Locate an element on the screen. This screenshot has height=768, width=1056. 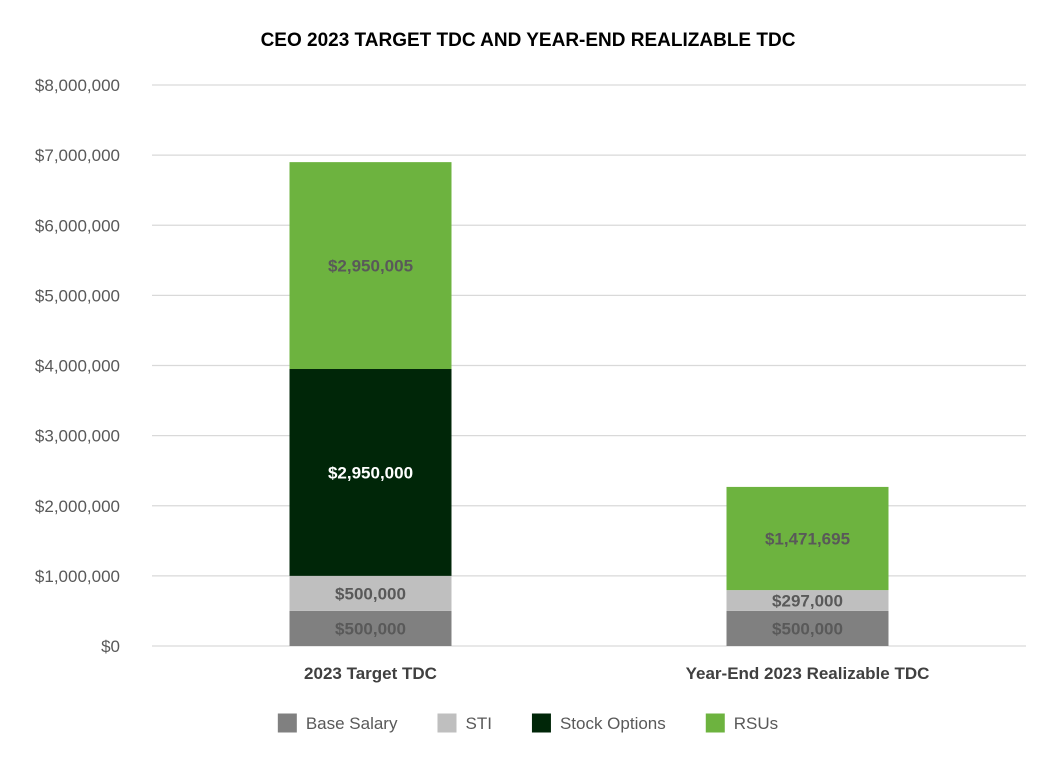
data-label-rsus: $2,950,005 is located at coordinates (370, 266).